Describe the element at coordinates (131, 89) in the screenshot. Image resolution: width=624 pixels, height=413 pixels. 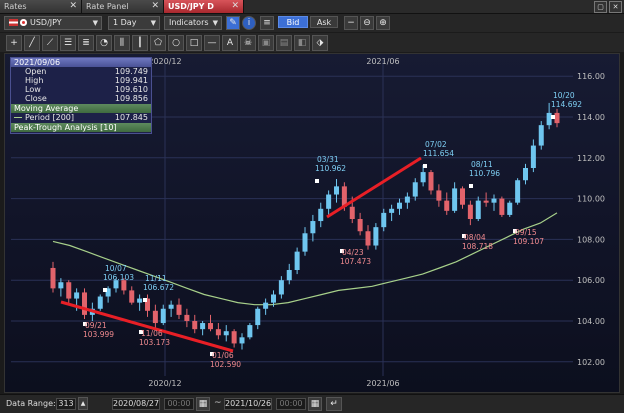
I see `low-value: 109.610` at that location.